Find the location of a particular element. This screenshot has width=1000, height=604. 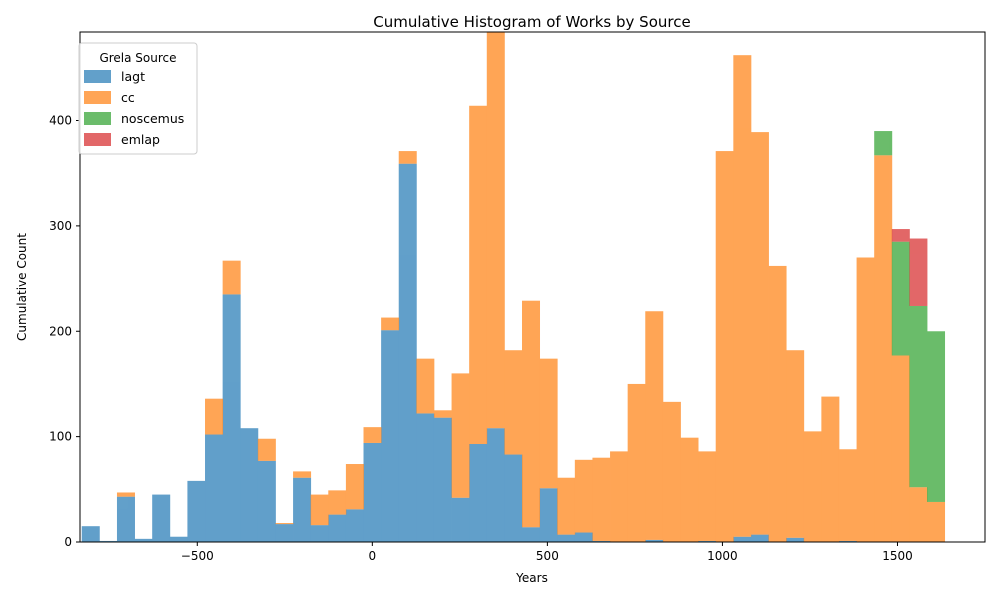

x-tick-label: 500 is located at coordinates (547, 556).